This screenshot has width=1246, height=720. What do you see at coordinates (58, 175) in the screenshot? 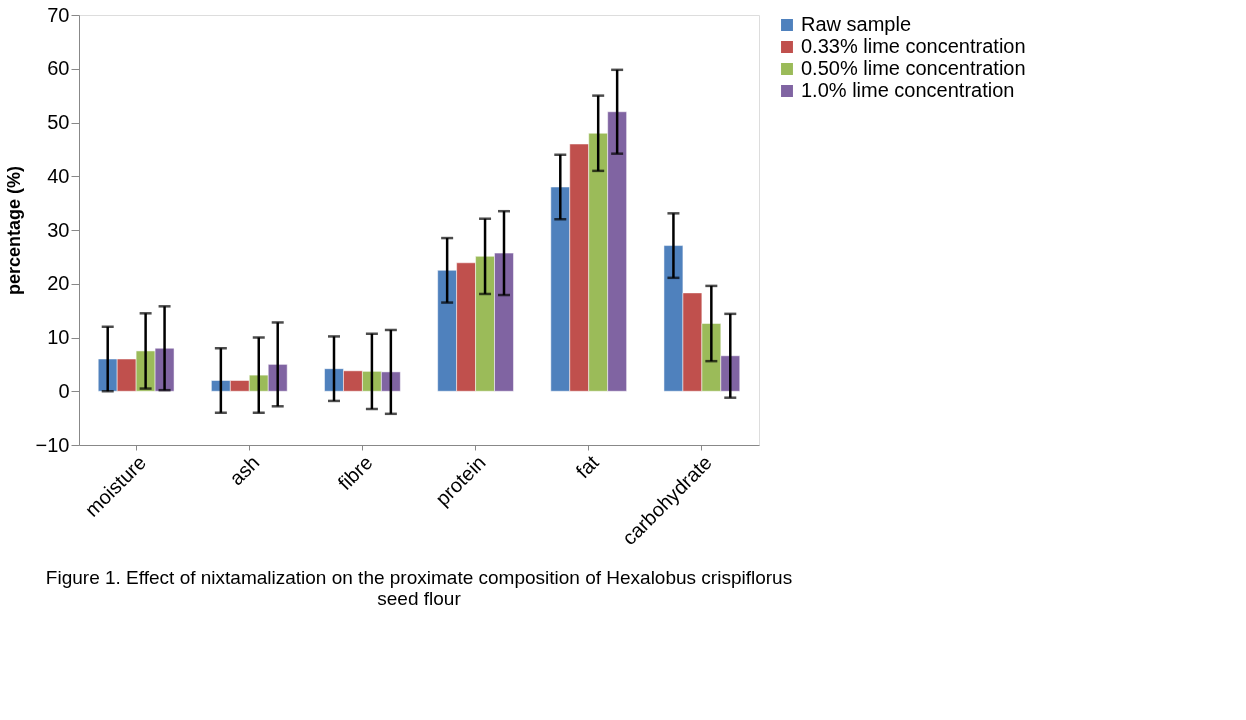
I see `y-tick-label: 40` at bounding box center [58, 175].